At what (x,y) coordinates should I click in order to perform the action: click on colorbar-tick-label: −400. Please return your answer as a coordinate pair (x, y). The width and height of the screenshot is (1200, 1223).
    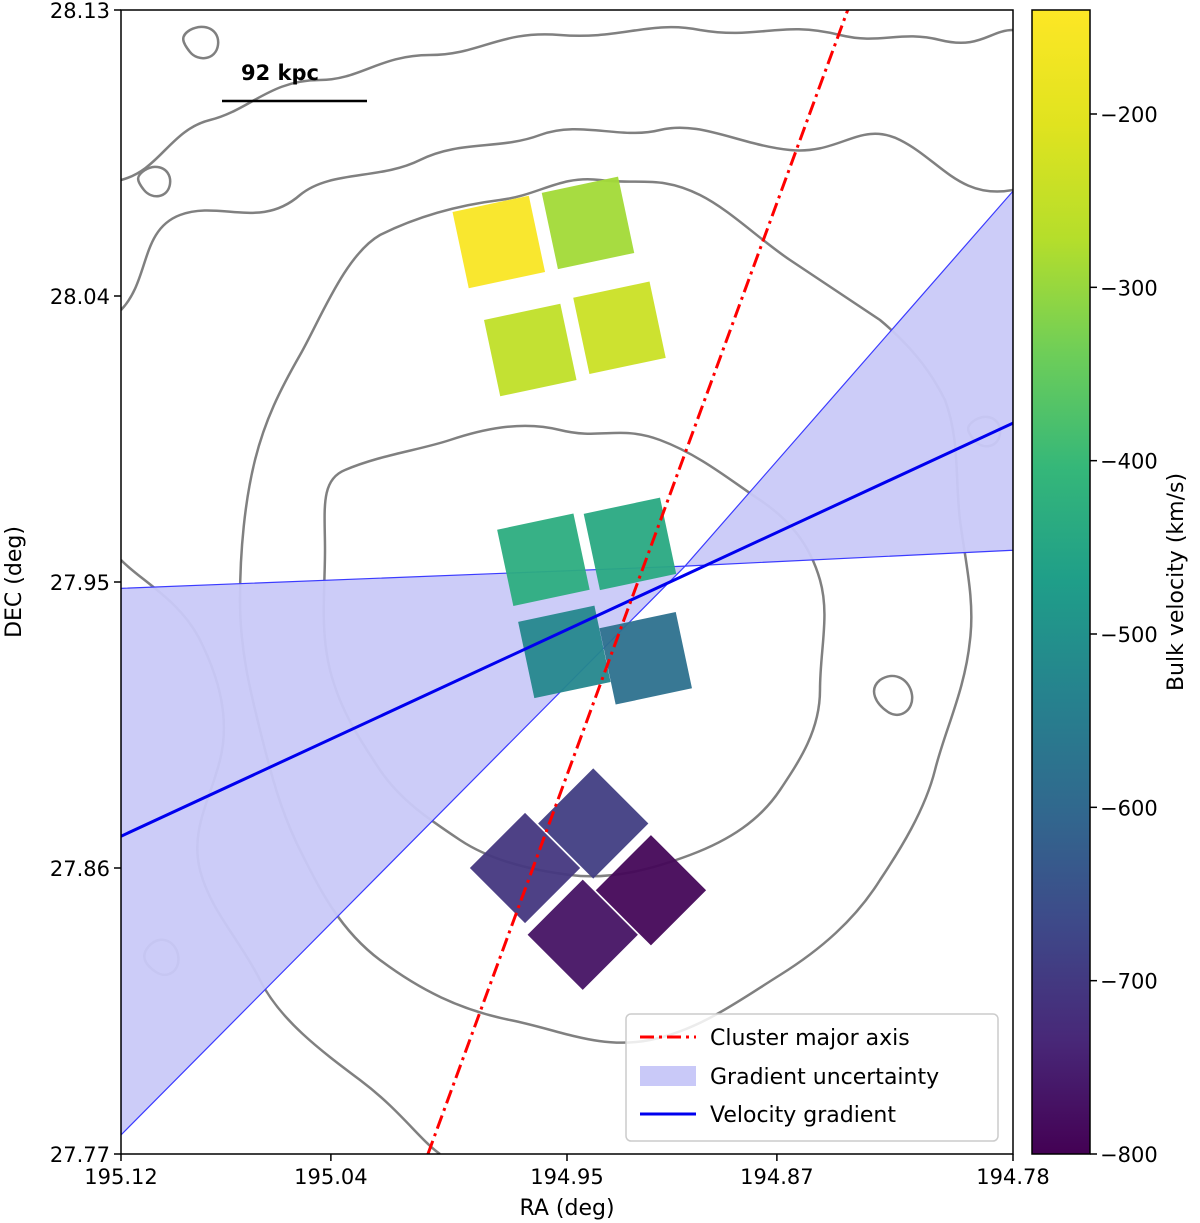
    Looking at the image, I should click on (1129, 462).